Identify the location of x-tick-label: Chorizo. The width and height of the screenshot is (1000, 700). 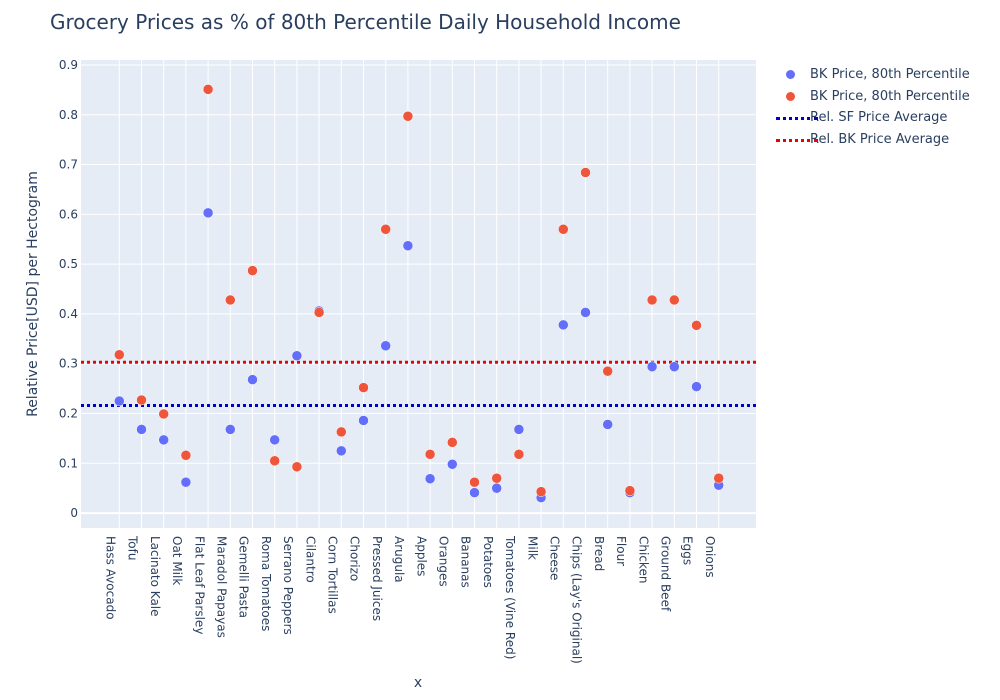
(355, 558).